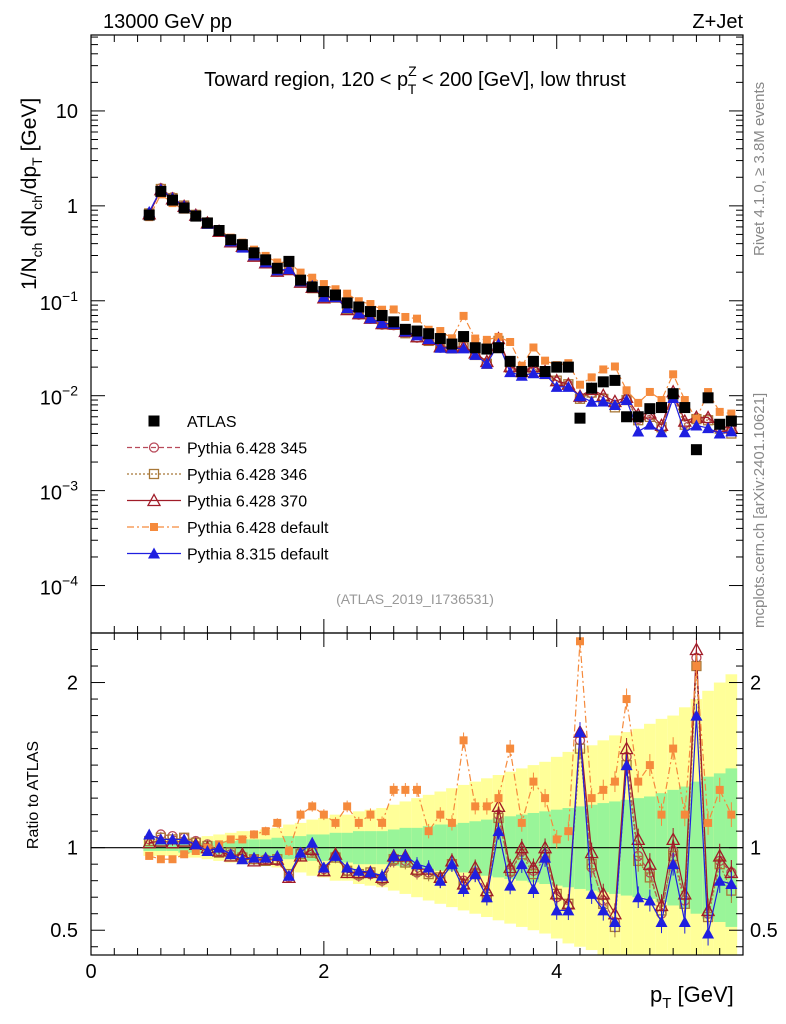  What do you see at coordinates (580, 748) in the screenshot?
I see `ratio-point-p346` at bounding box center [580, 748].